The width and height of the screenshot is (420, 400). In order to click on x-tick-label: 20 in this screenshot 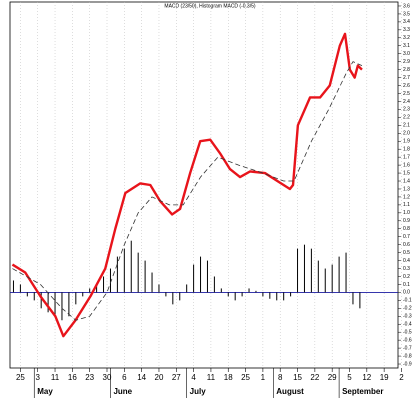, I will do `click(159, 377)`.